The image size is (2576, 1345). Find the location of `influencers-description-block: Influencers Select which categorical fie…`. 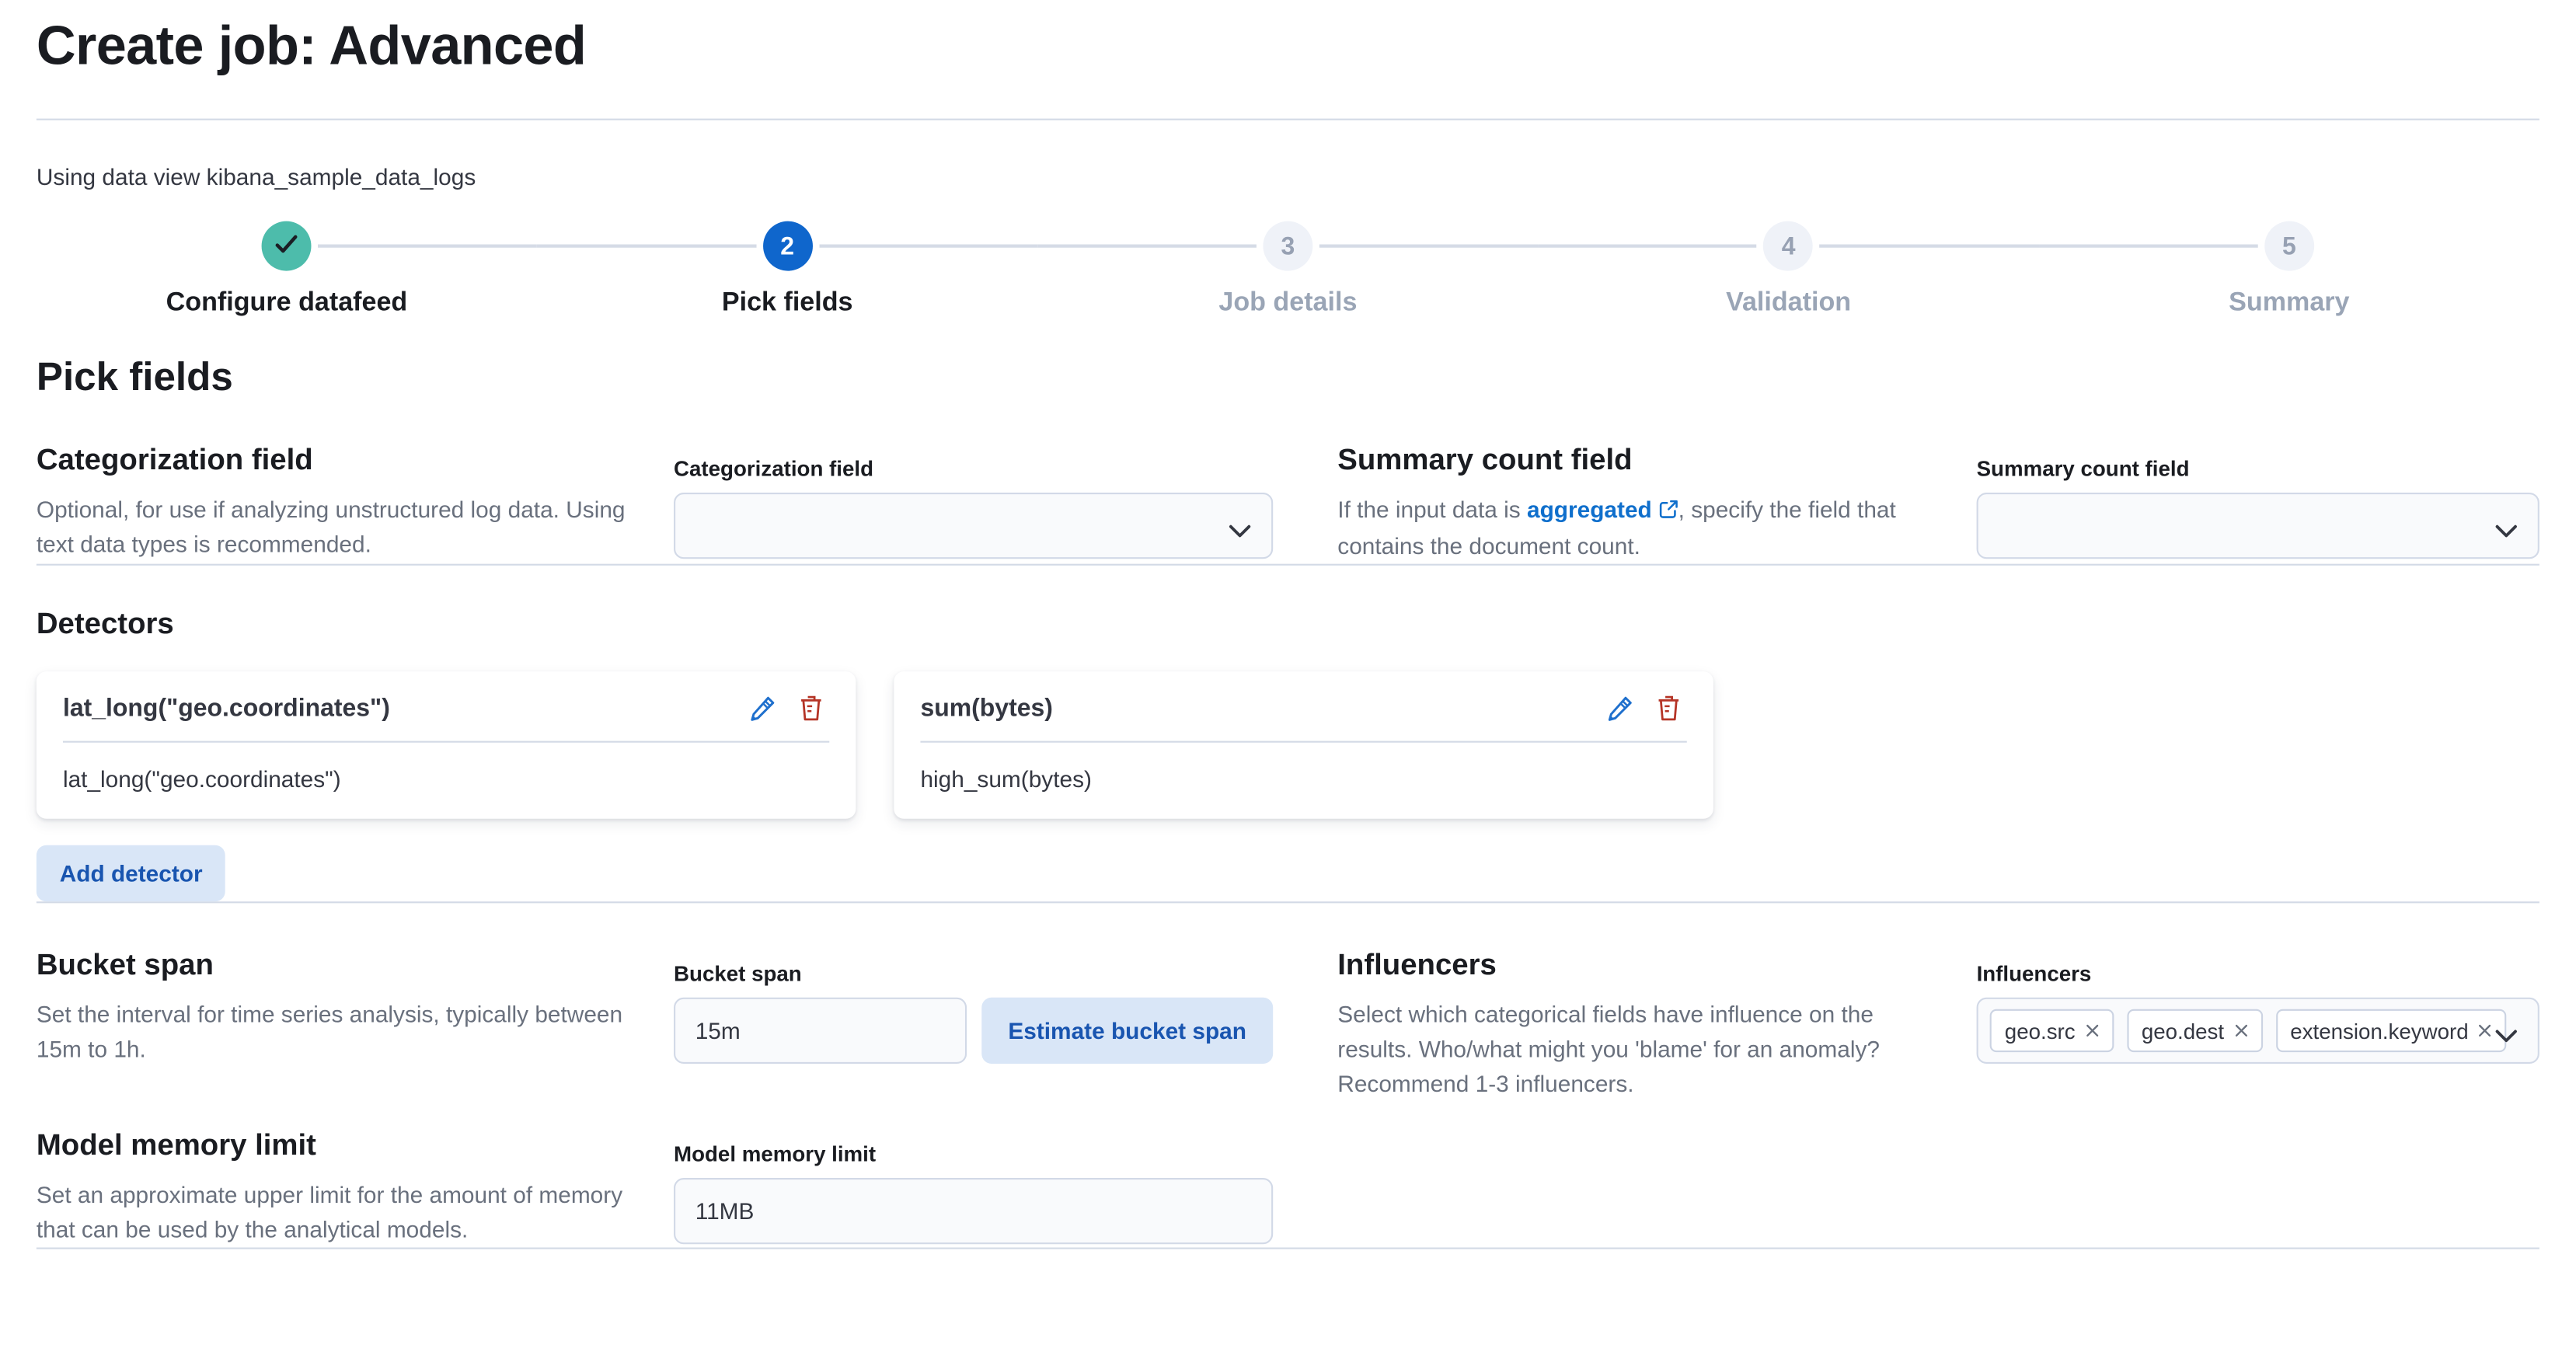

influencers-description-block: Influencers Select which categorical fie… is located at coordinates (1623, 1024).